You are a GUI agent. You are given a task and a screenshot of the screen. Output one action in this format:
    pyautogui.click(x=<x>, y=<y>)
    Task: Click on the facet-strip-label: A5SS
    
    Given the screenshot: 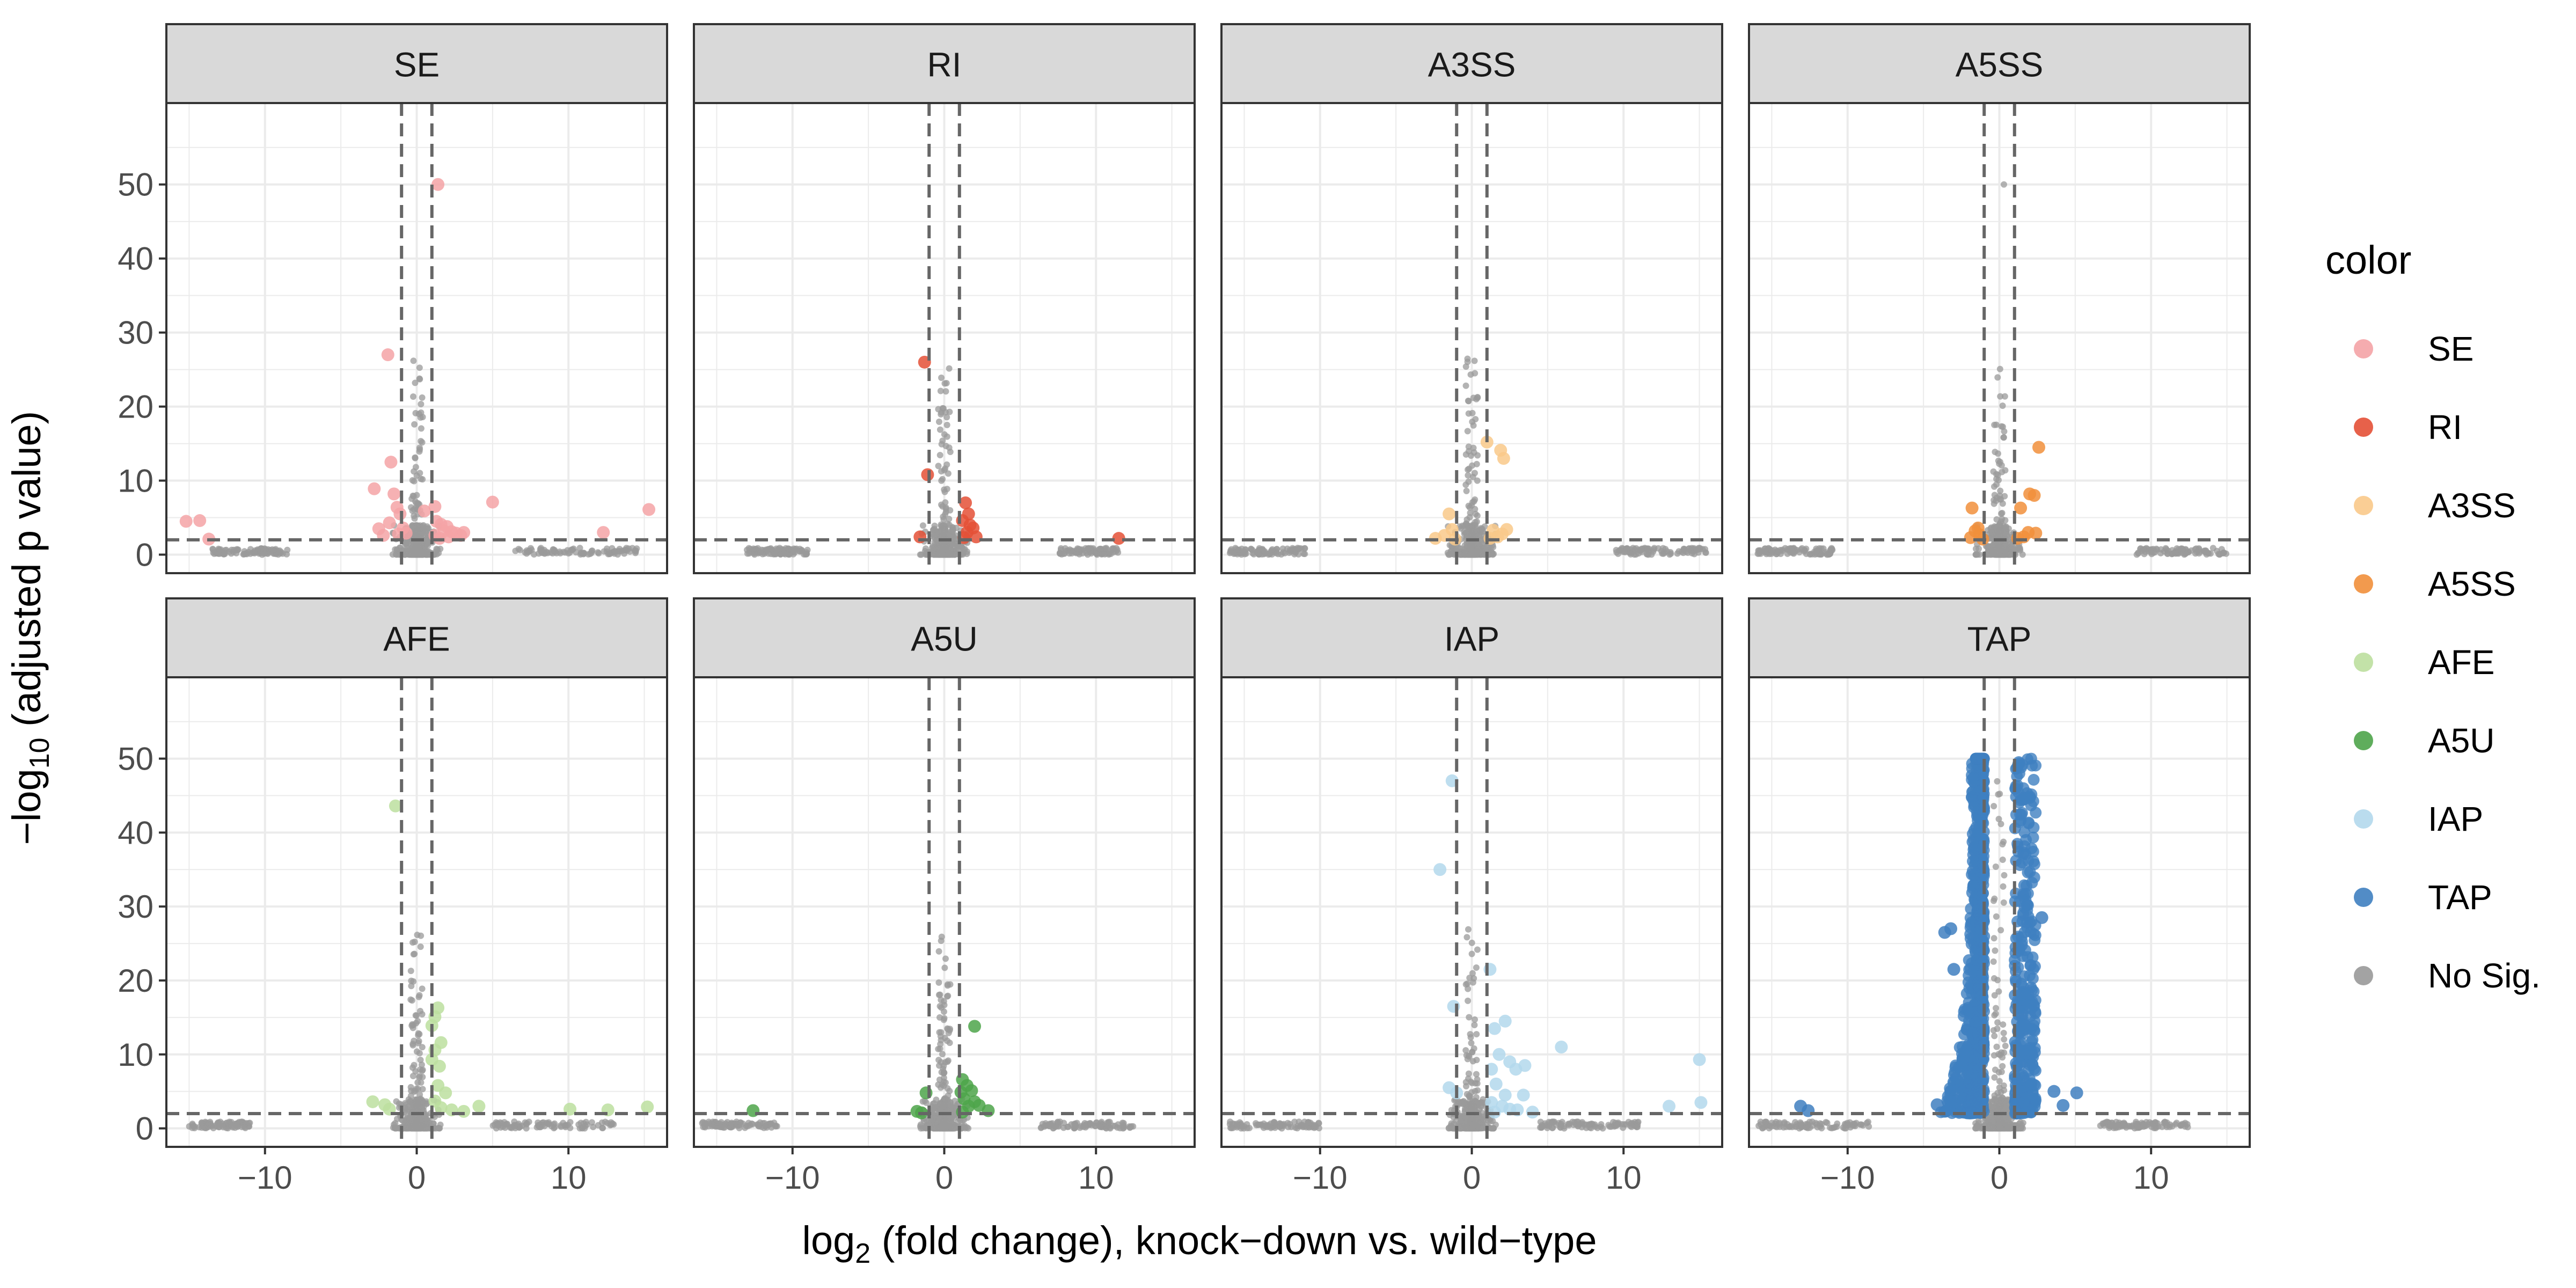 What is the action you would take?
    pyautogui.click(x=2000, y=65)
    